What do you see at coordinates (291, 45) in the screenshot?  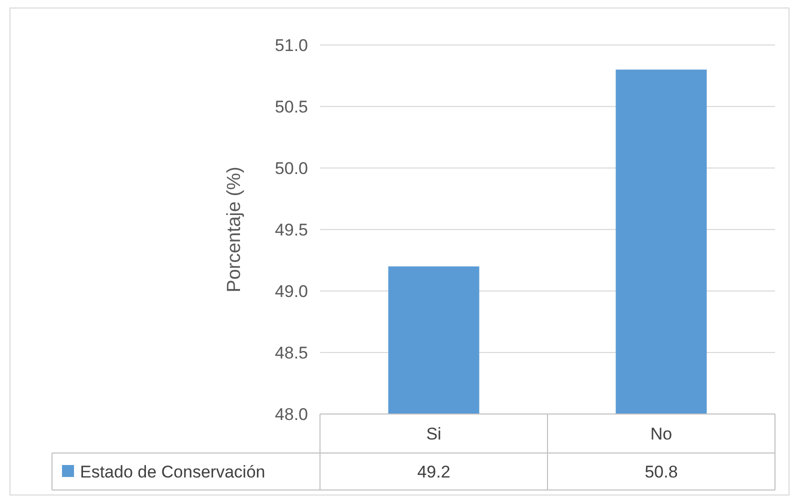 I see `y-tick-label: 51.0` at bounding box center [291, 45].